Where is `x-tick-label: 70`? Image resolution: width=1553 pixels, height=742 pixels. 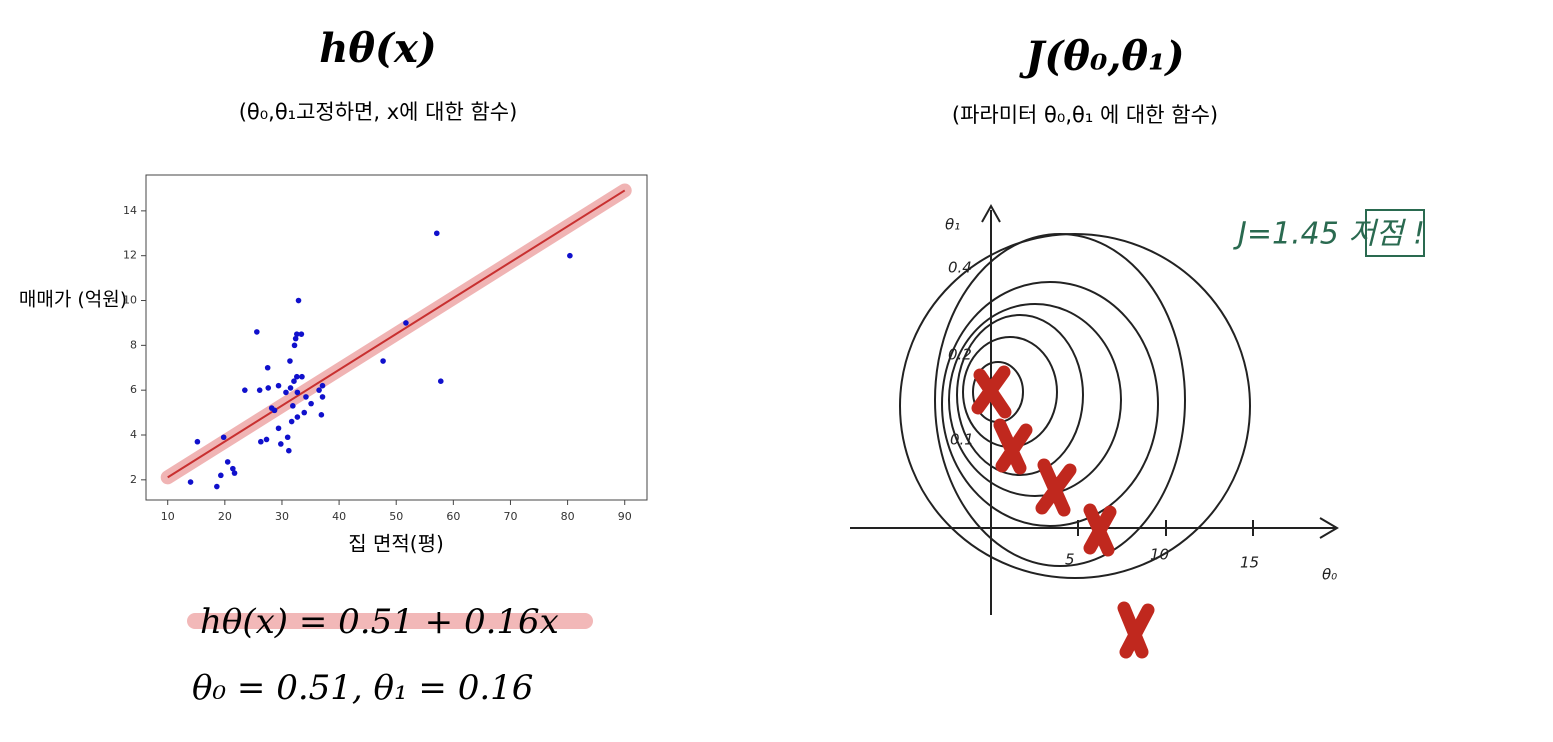 x-tick-label: 70 is located at coordinates (510, 516).